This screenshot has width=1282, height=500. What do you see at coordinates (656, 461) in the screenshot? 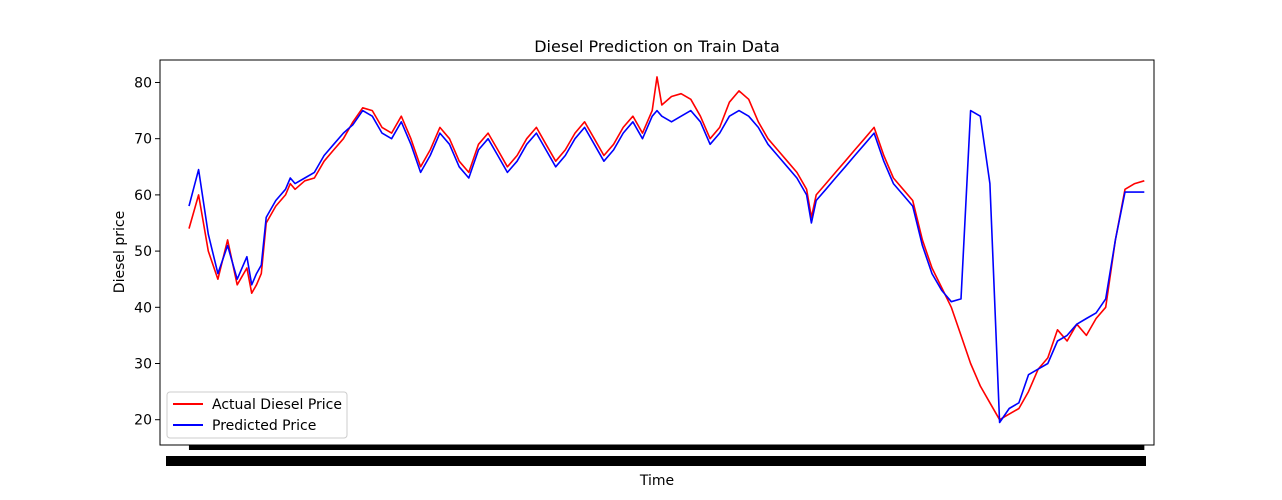
I see `x-tick-labels-overlapped` at bounding box center [656, 461].